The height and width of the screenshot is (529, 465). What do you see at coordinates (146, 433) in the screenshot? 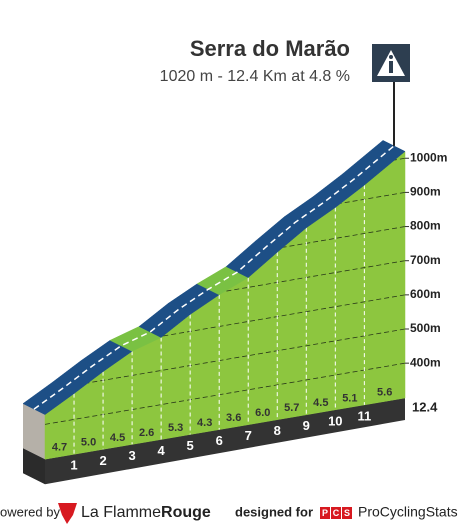
I see `gradient-label: 2.6` at bounding box center [146, 433].